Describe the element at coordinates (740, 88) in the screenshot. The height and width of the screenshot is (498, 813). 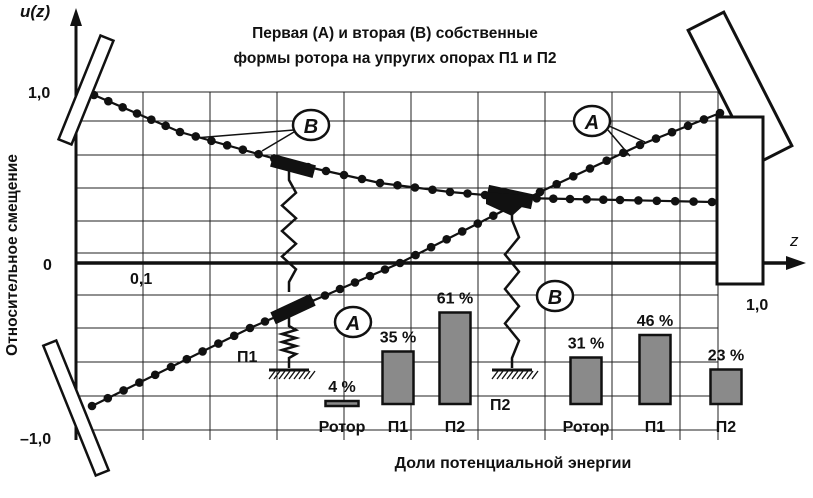
I see `right-top-bearing-block` at that location.